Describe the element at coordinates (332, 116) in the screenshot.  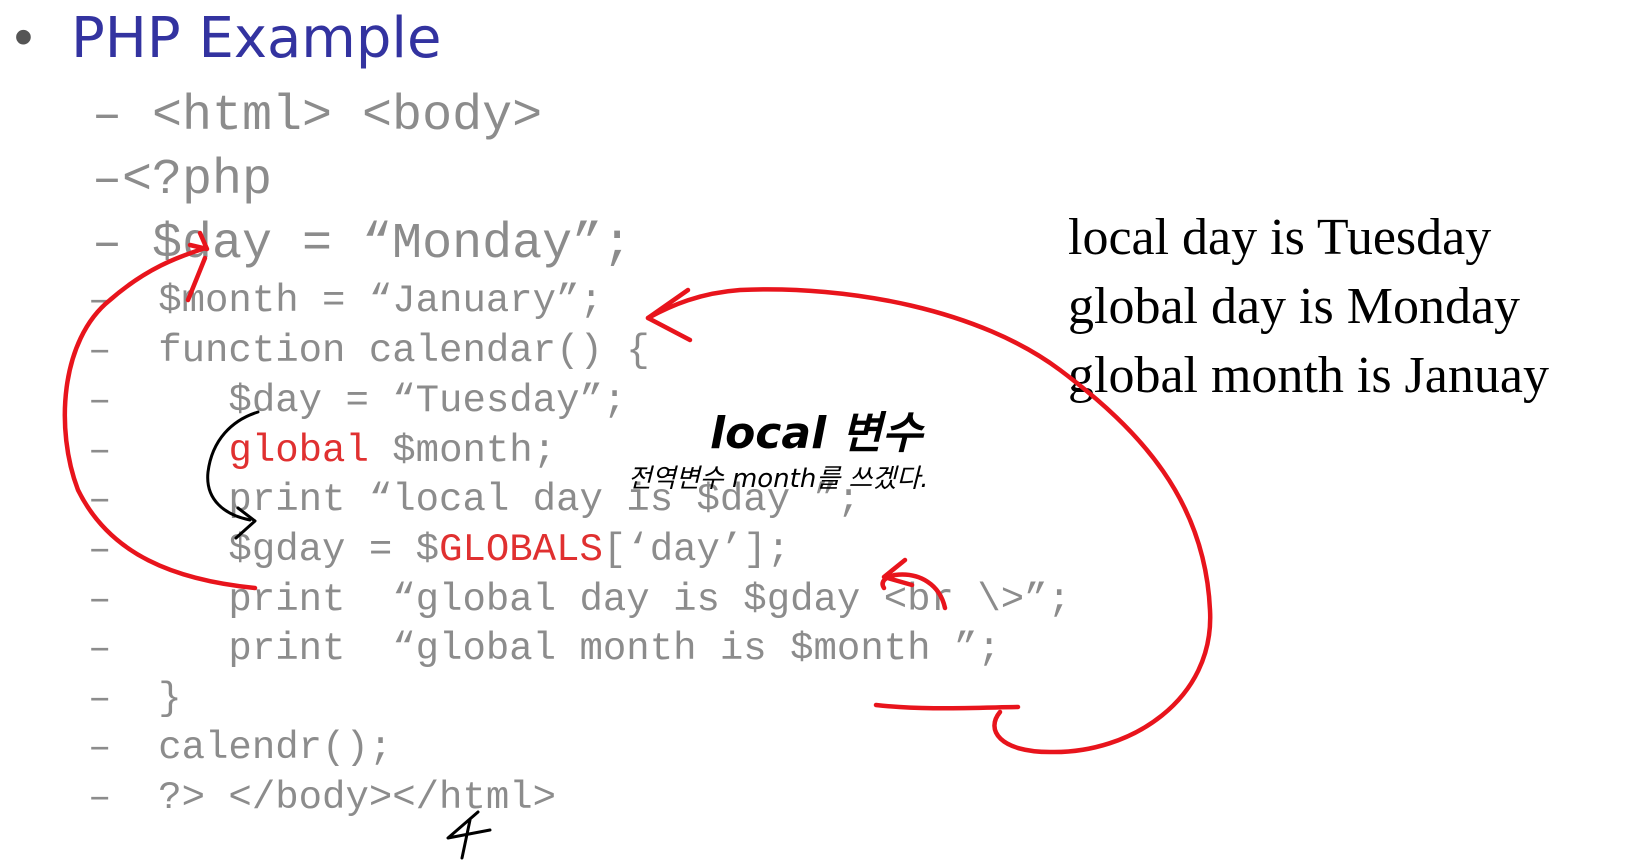
I see `code-text: <html> <body>` at that location.